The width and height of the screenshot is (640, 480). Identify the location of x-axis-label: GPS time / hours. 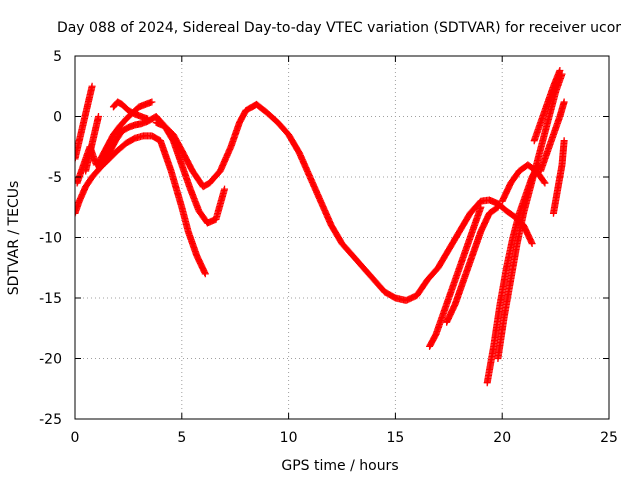
(339, 466).